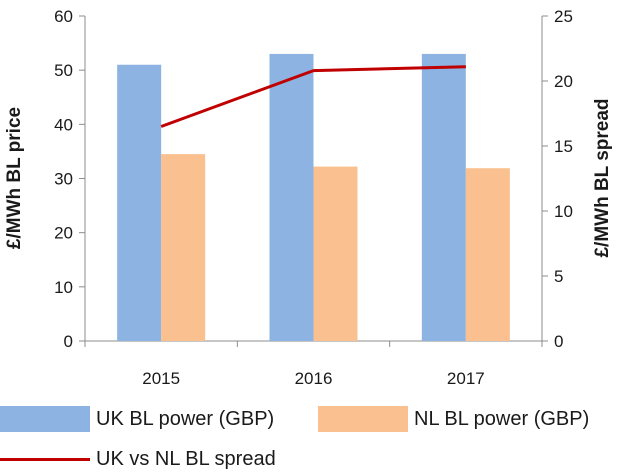  I want to click on y-tick-label: 20, so click(63, 233).